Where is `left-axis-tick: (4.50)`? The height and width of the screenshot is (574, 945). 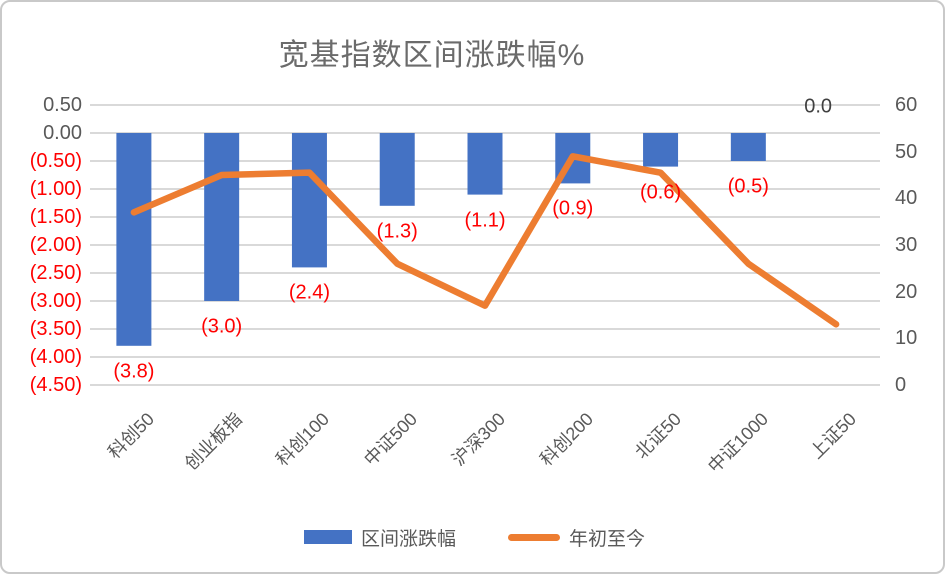
left-axis-tick: (4.50) is located at coordinates (55, 385).